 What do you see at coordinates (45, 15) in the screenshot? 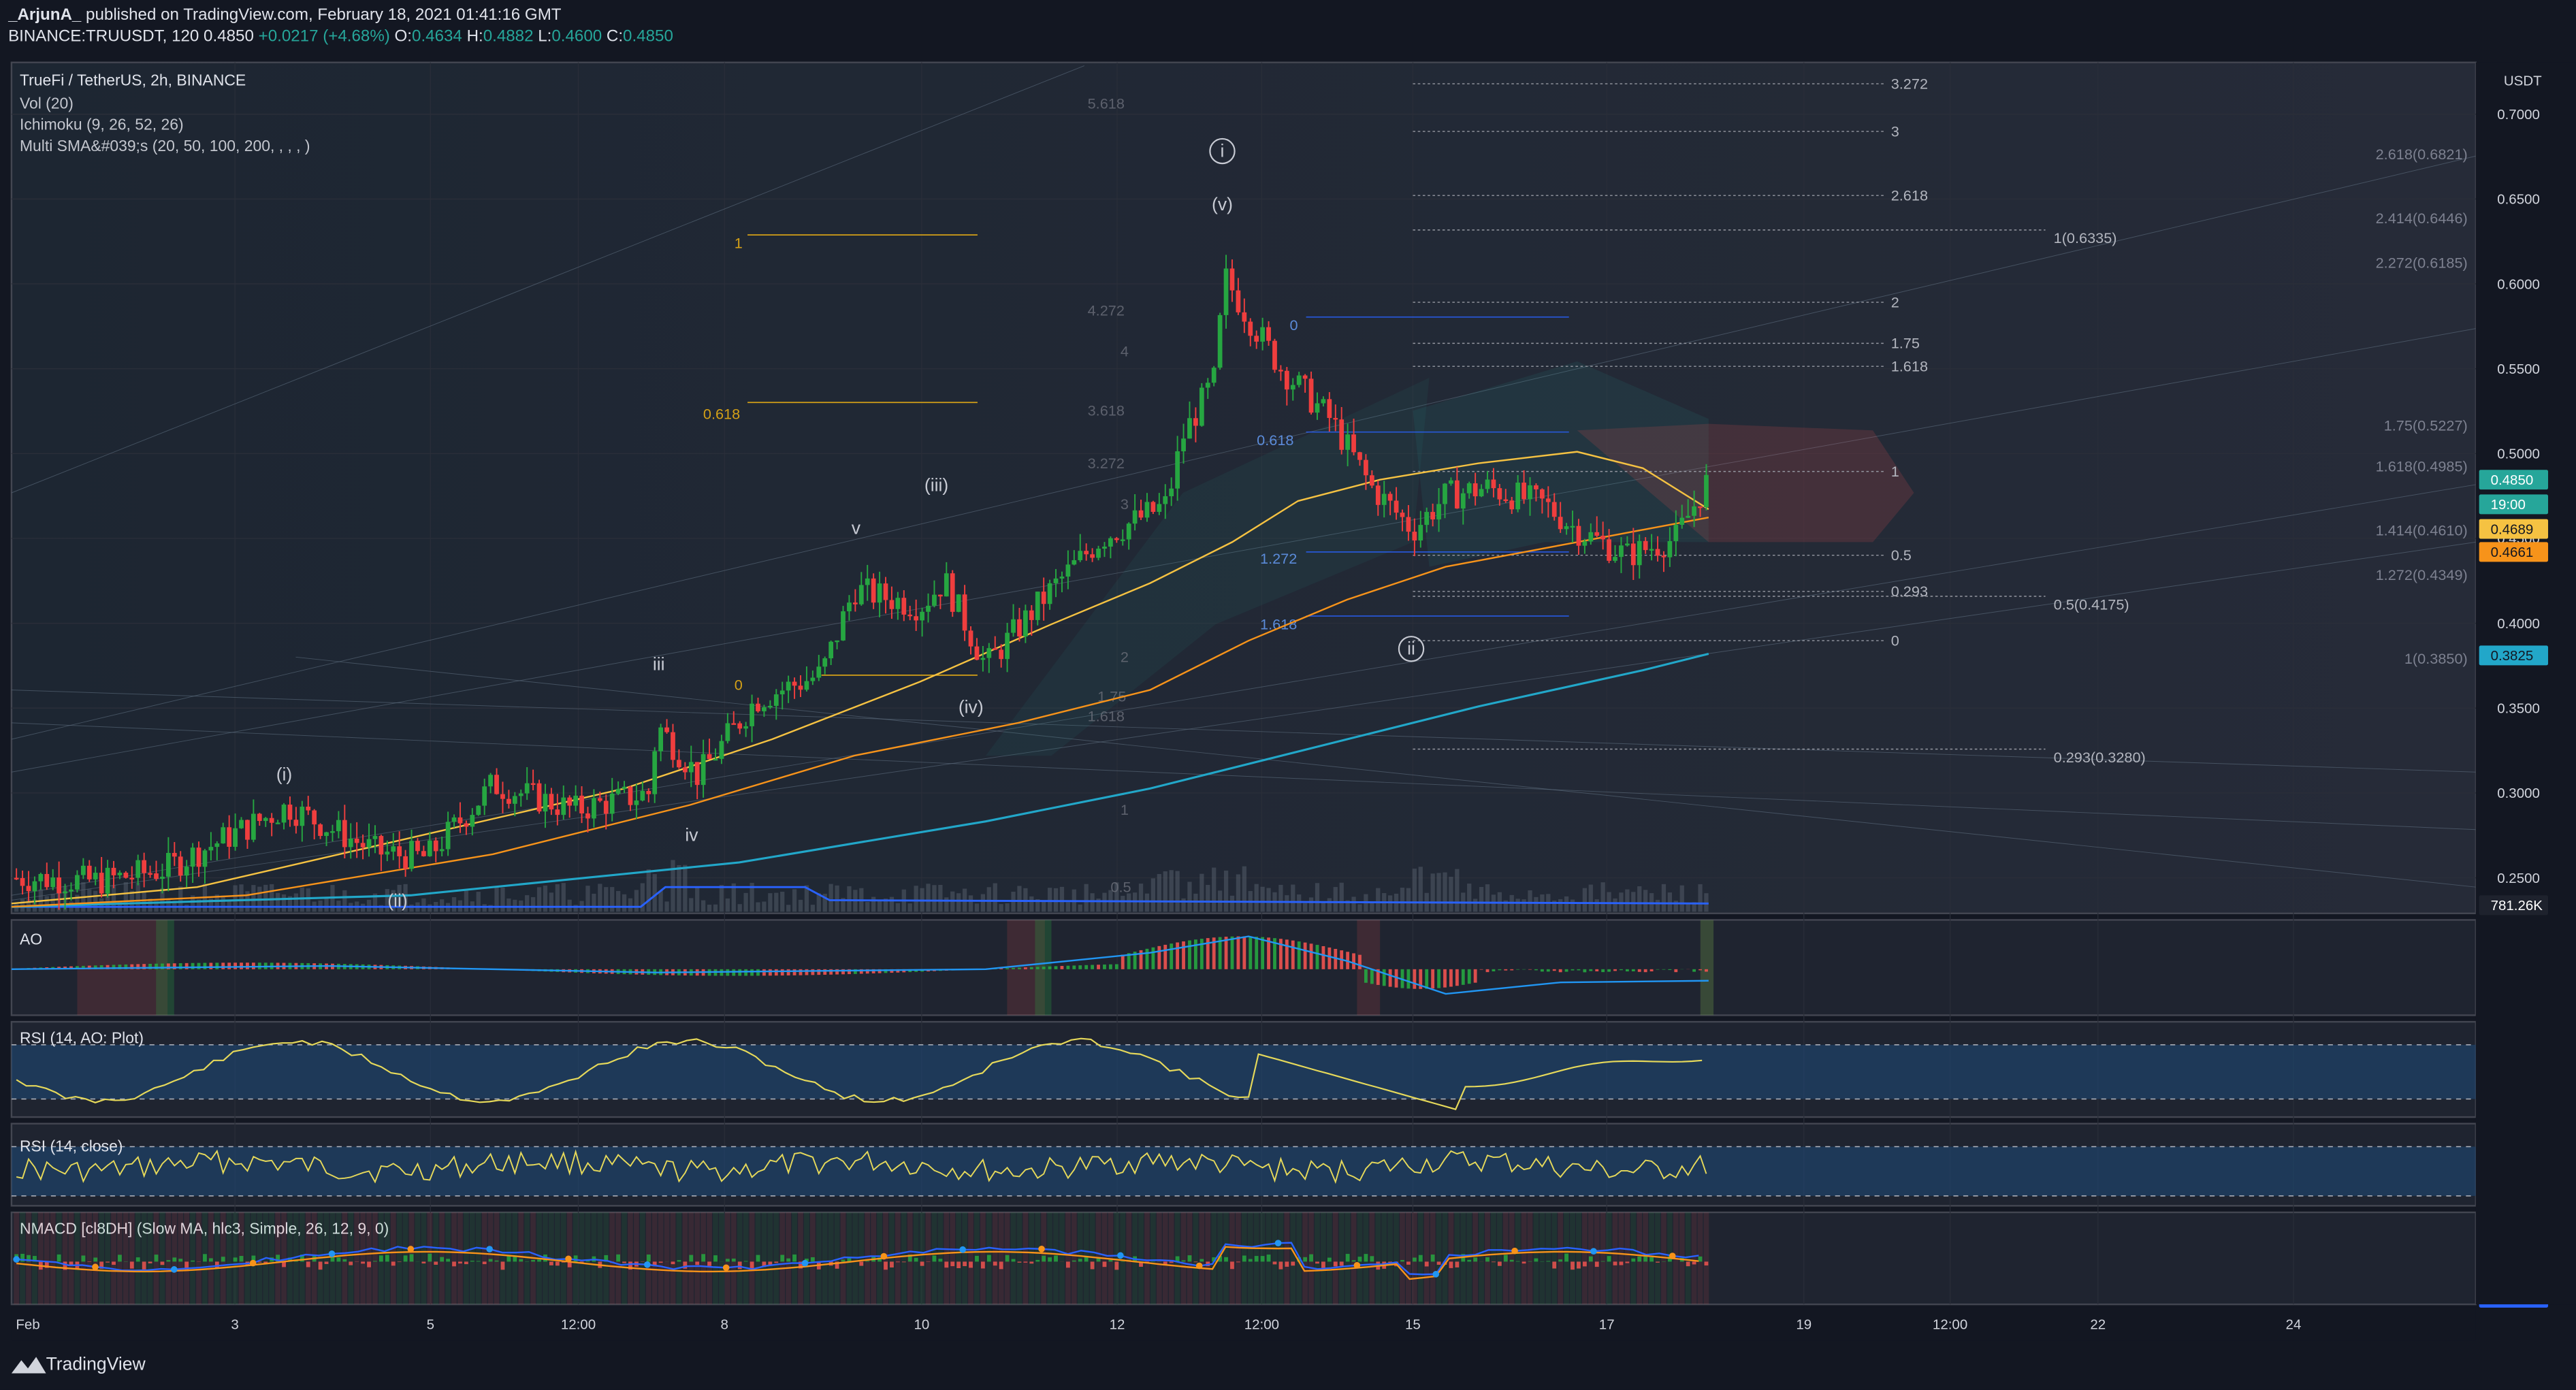
I see `author-name: _ArjunA_` at bounding box center [45, 15].